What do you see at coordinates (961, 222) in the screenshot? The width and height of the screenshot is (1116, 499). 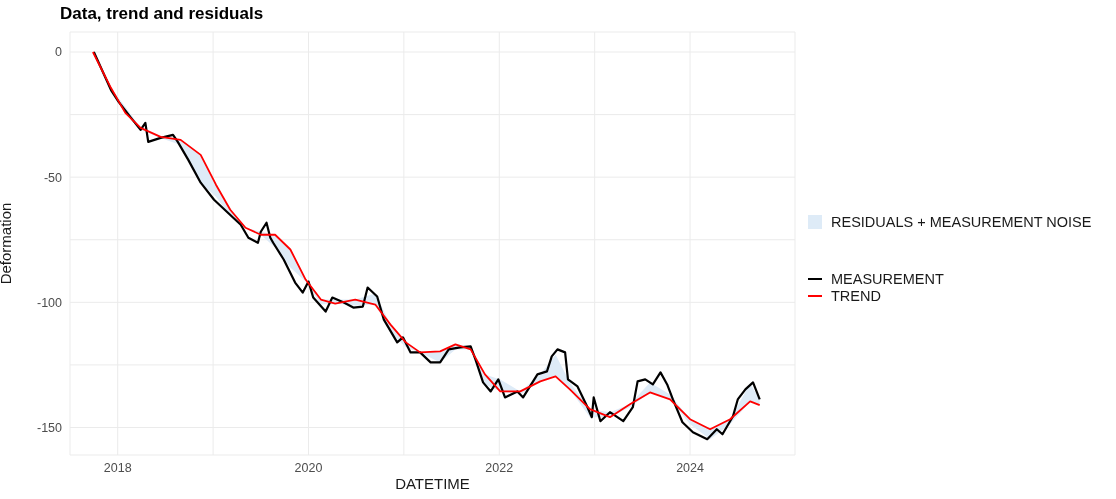 I see `legend-label: RESIDUALS + MEASUREMENT NOISE` at bounding box center [961, 222].